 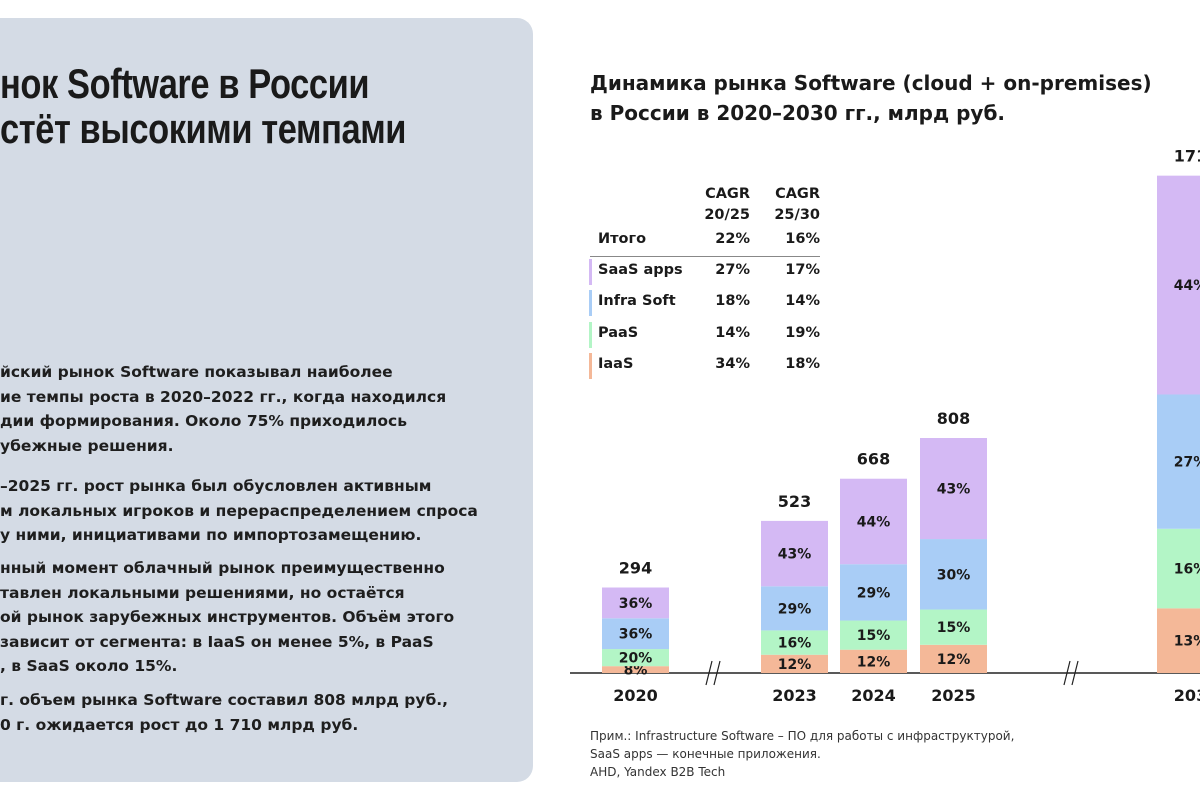 What do you see at coordinates (705, 256) in the screenshot?
I see `table-divider` at bounding box center [705, 256].